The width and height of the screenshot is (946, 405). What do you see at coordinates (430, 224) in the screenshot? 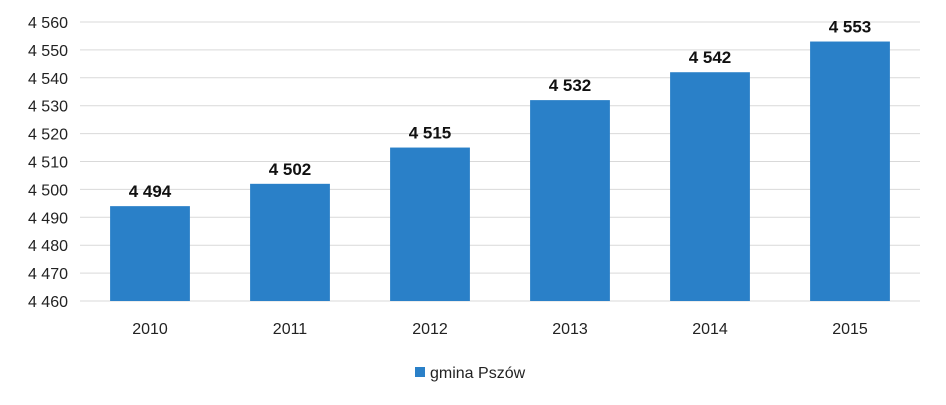
I see `bar-2012` at bounding box center [430, 224].